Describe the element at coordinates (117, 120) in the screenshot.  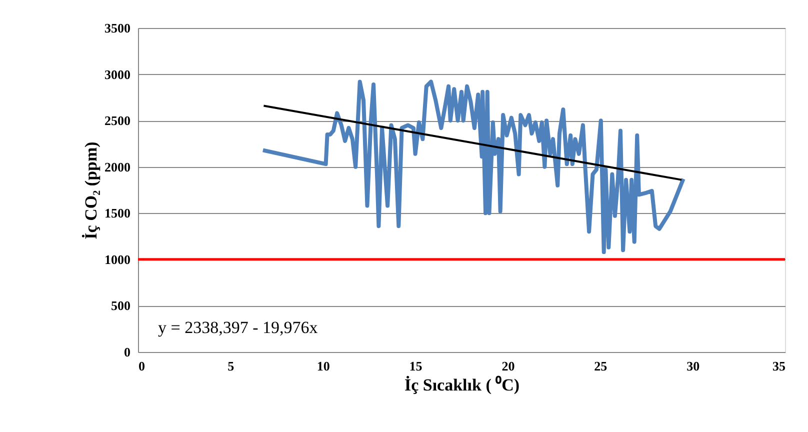
I see `y-tick-label: 2500` at that location.